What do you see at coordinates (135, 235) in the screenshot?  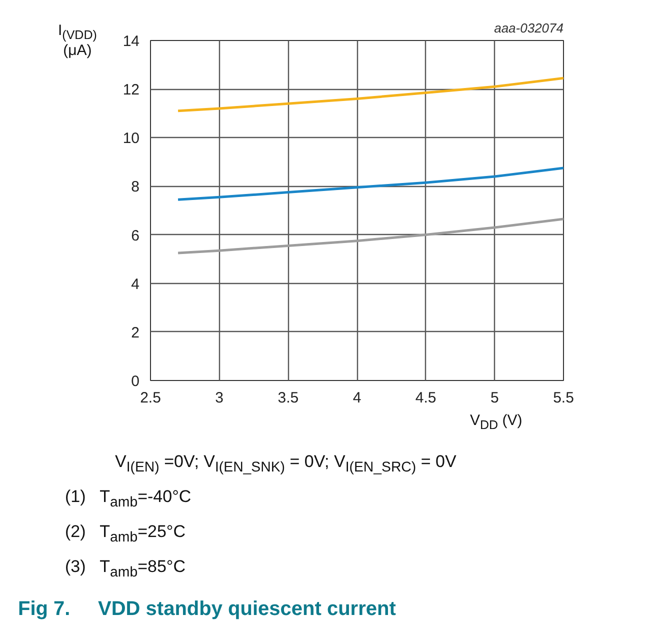 I see `y-tick-label: 6` at bounding box center [135, 235].